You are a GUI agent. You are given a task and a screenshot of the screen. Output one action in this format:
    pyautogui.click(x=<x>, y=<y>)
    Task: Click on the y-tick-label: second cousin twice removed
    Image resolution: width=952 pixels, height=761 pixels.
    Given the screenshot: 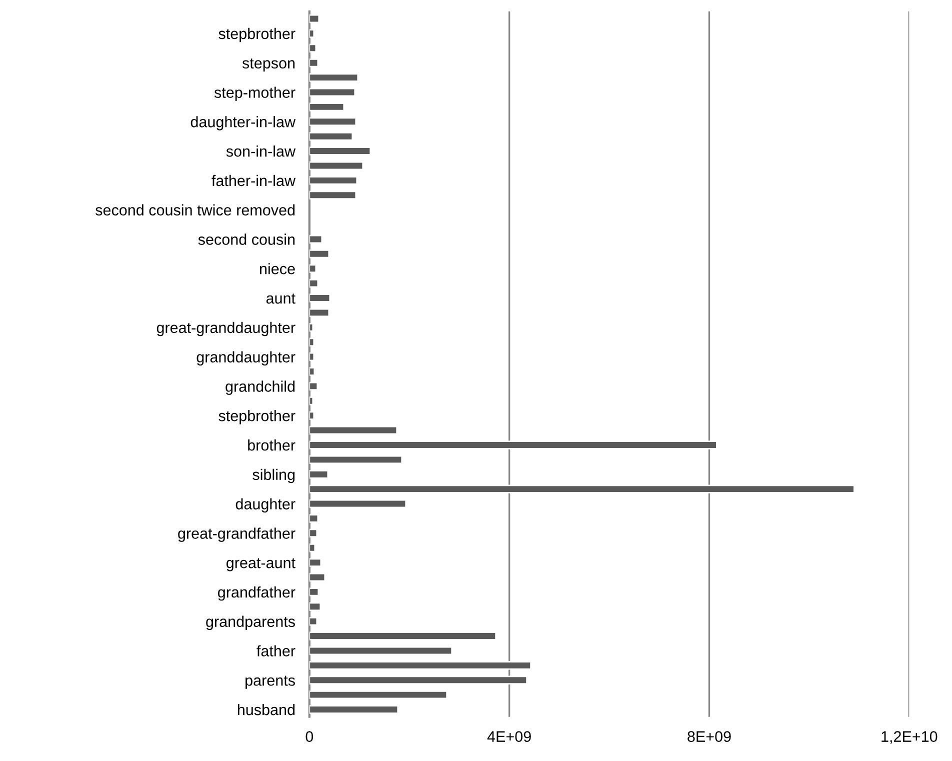 What is the action you would take?
    pyautogui.click(x=195, y=210)
    